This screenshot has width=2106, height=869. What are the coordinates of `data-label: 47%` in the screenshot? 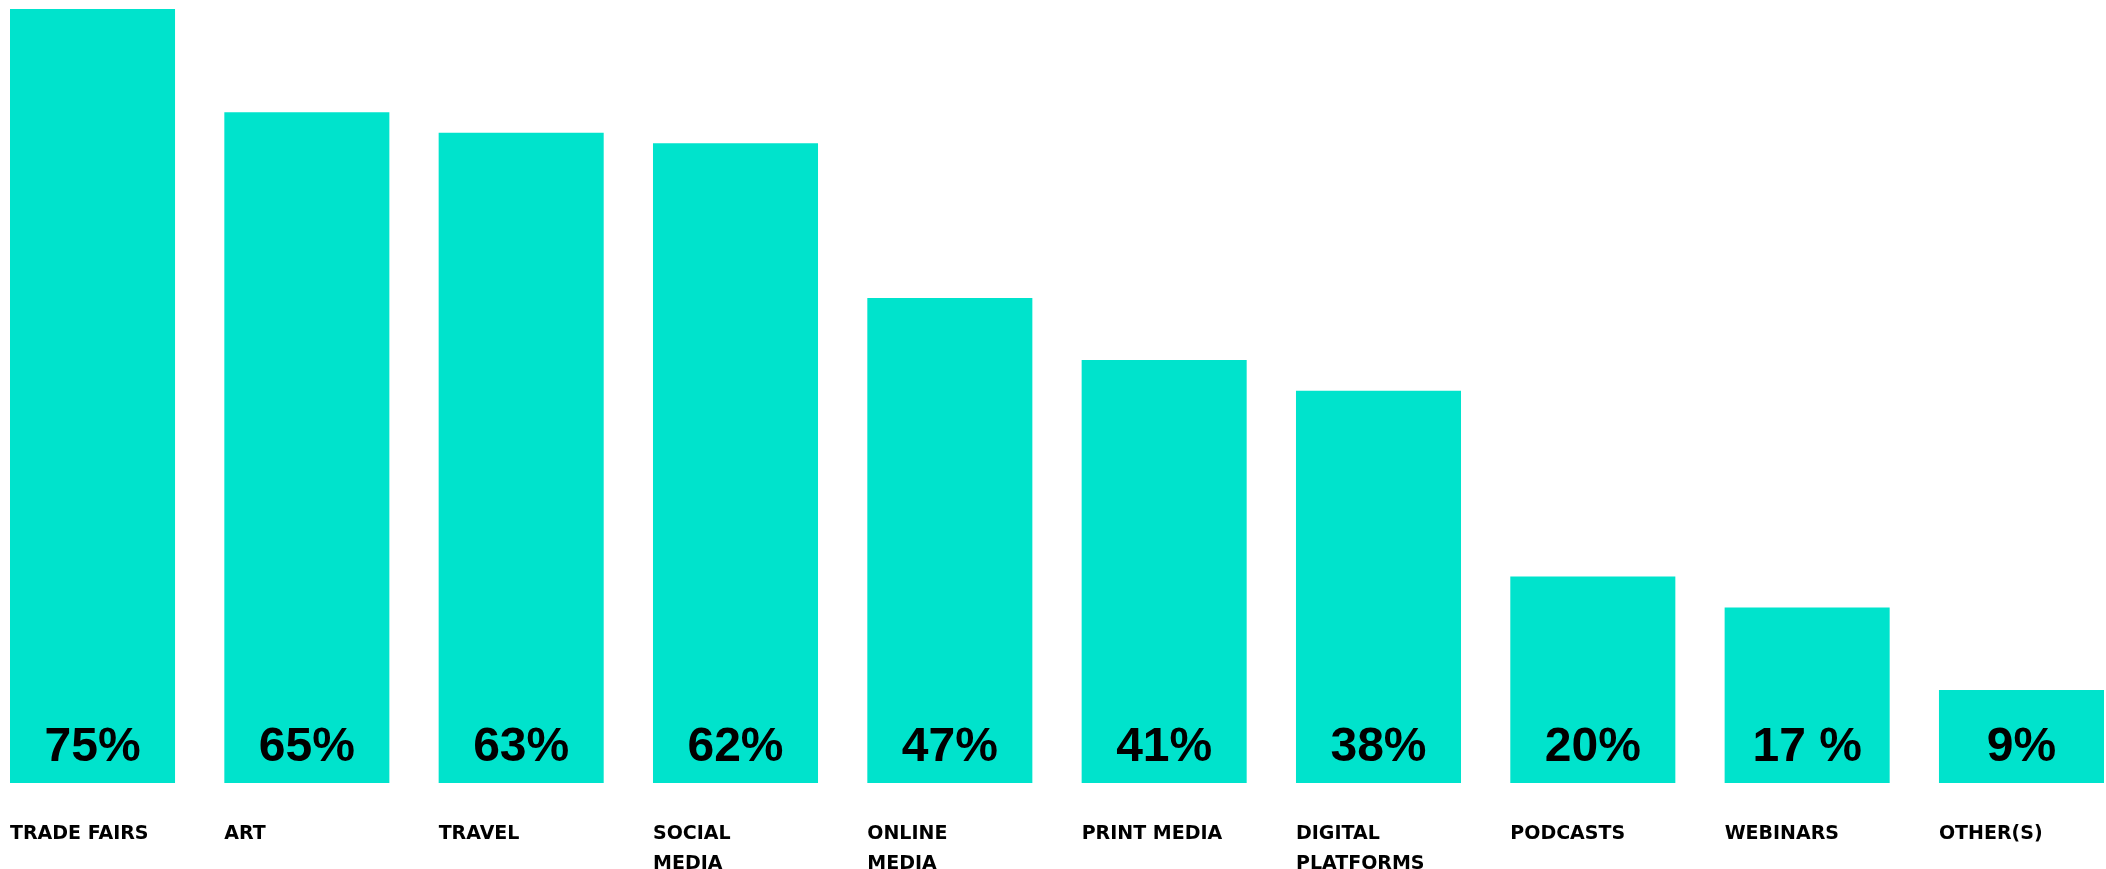 It's located at (949, 744).